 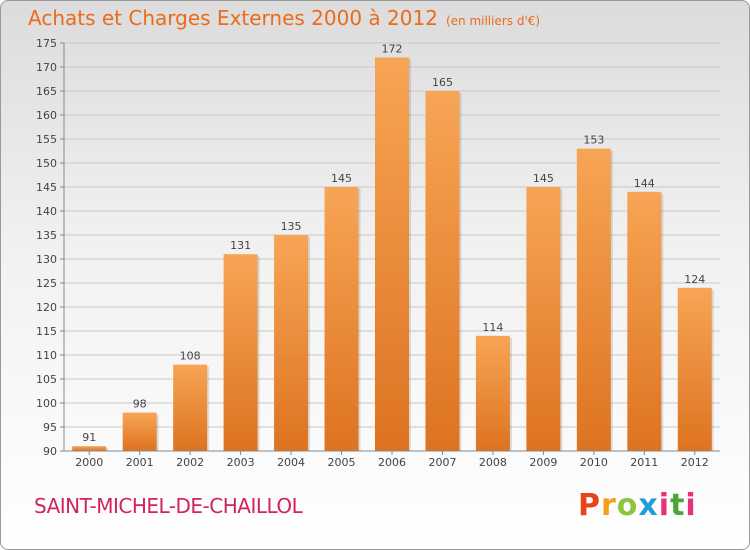 What do you see at coordinates (493, 21) in the screenshot?
I see `chart-unit: (en milliers d'€)` at bounding box center [493, 21].